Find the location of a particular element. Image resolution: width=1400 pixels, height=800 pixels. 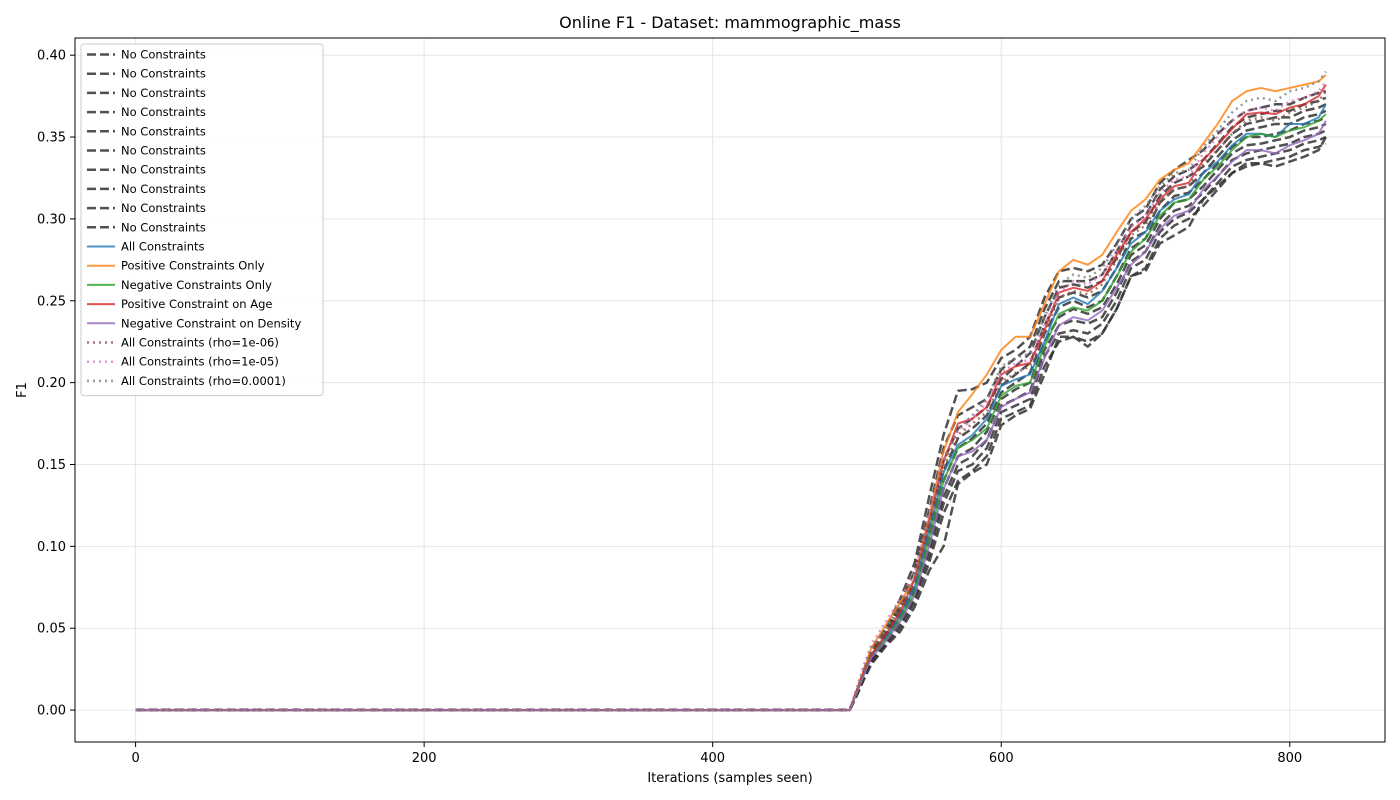

legend-label: Positive Constraint on Age is located at coordinates (197, 304).